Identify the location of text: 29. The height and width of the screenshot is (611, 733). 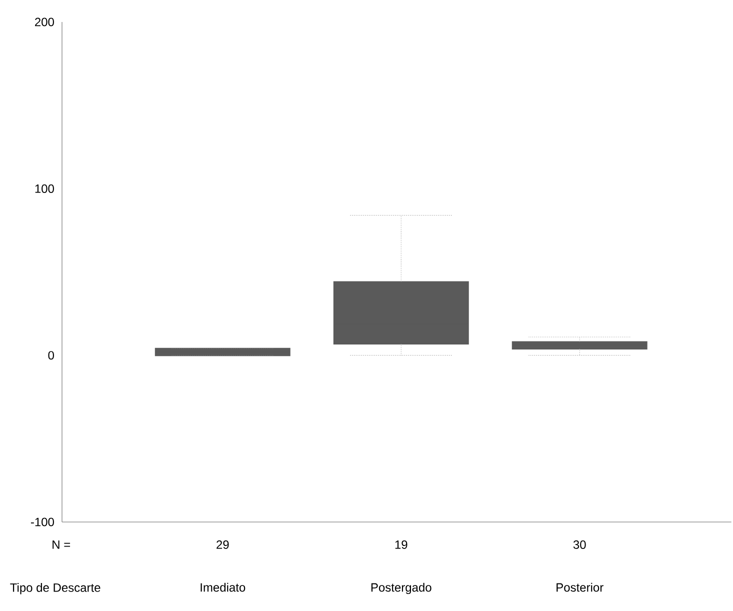
(222, 544).